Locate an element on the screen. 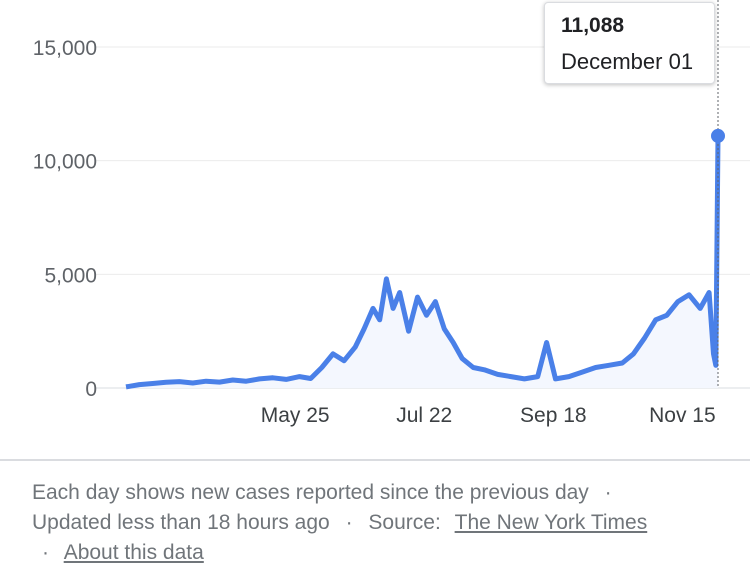 This screenshot has height=568, width=750. y-tick-label: 15,000 is located at coordinates (65, 48).